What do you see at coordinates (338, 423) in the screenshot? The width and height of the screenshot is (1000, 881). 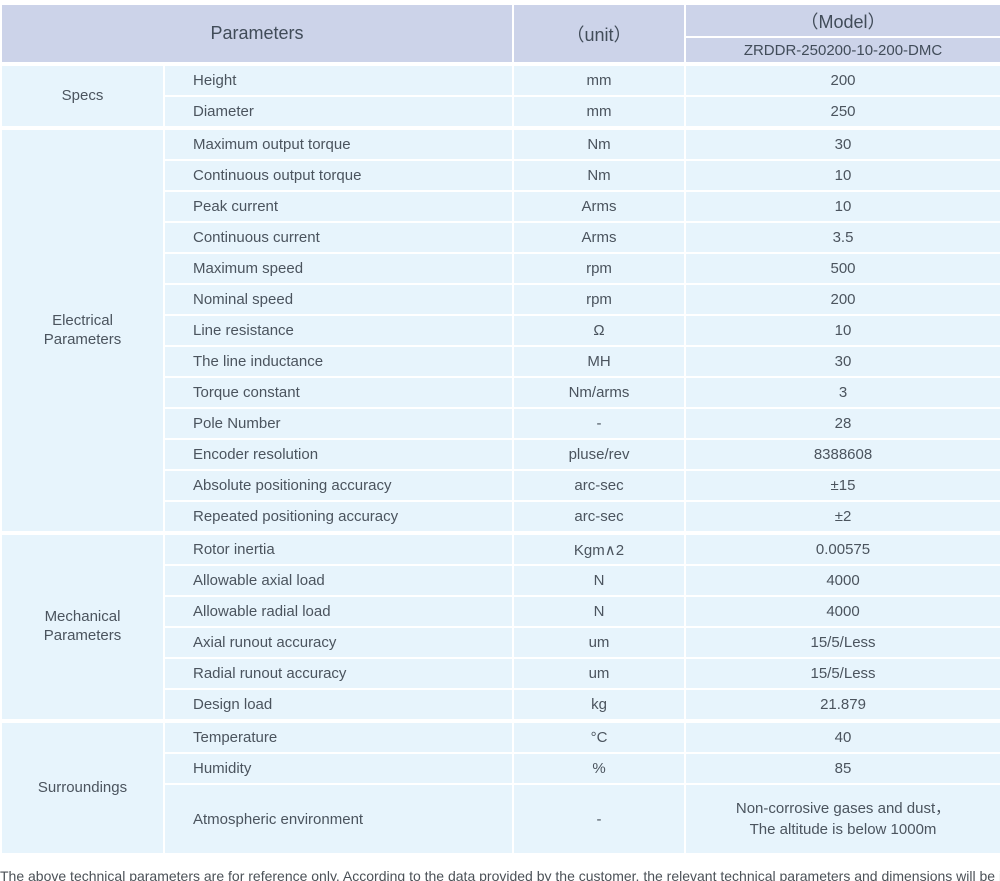 I see `param-name-cell: Pole Number` at bounding box center [338, 423].